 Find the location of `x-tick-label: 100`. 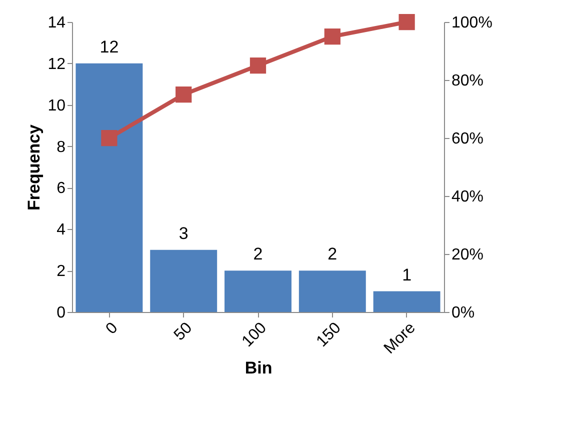

x-tick-label: 100 is located at coordinates (254, 334).